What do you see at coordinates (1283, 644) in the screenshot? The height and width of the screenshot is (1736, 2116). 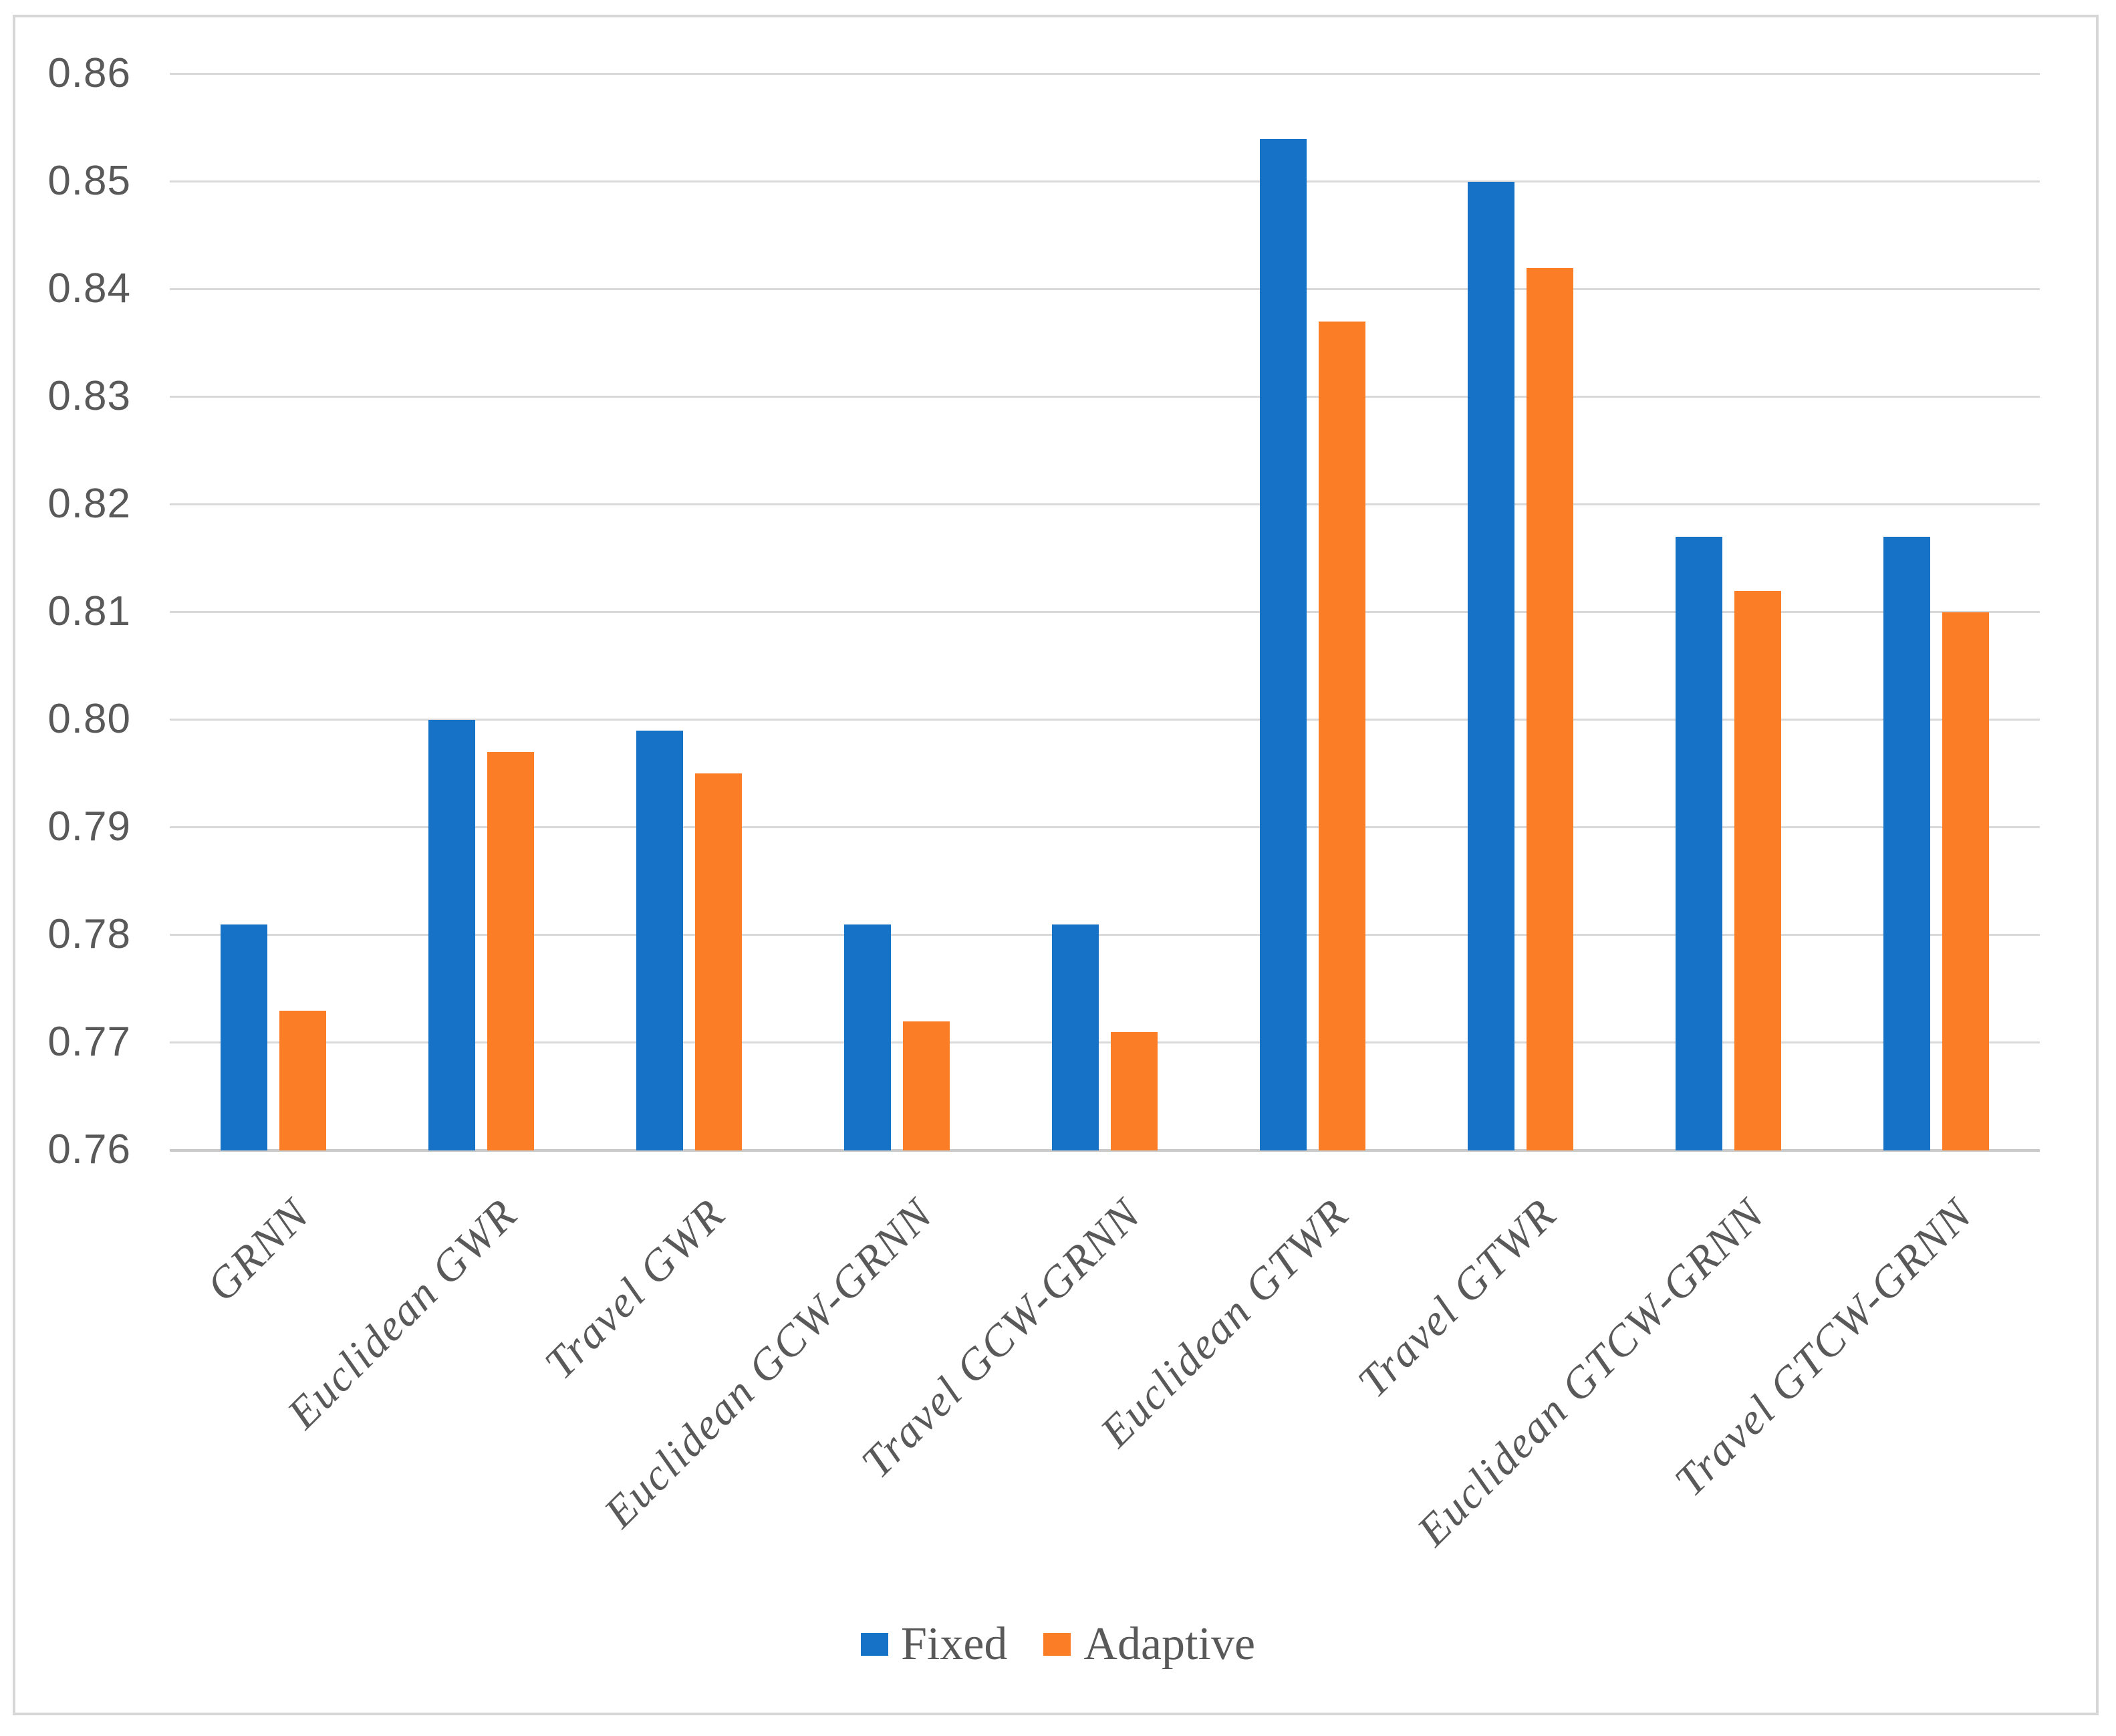 I see `bar-fixed-euclidean-gtwr` at bounding box center [1283, 644].